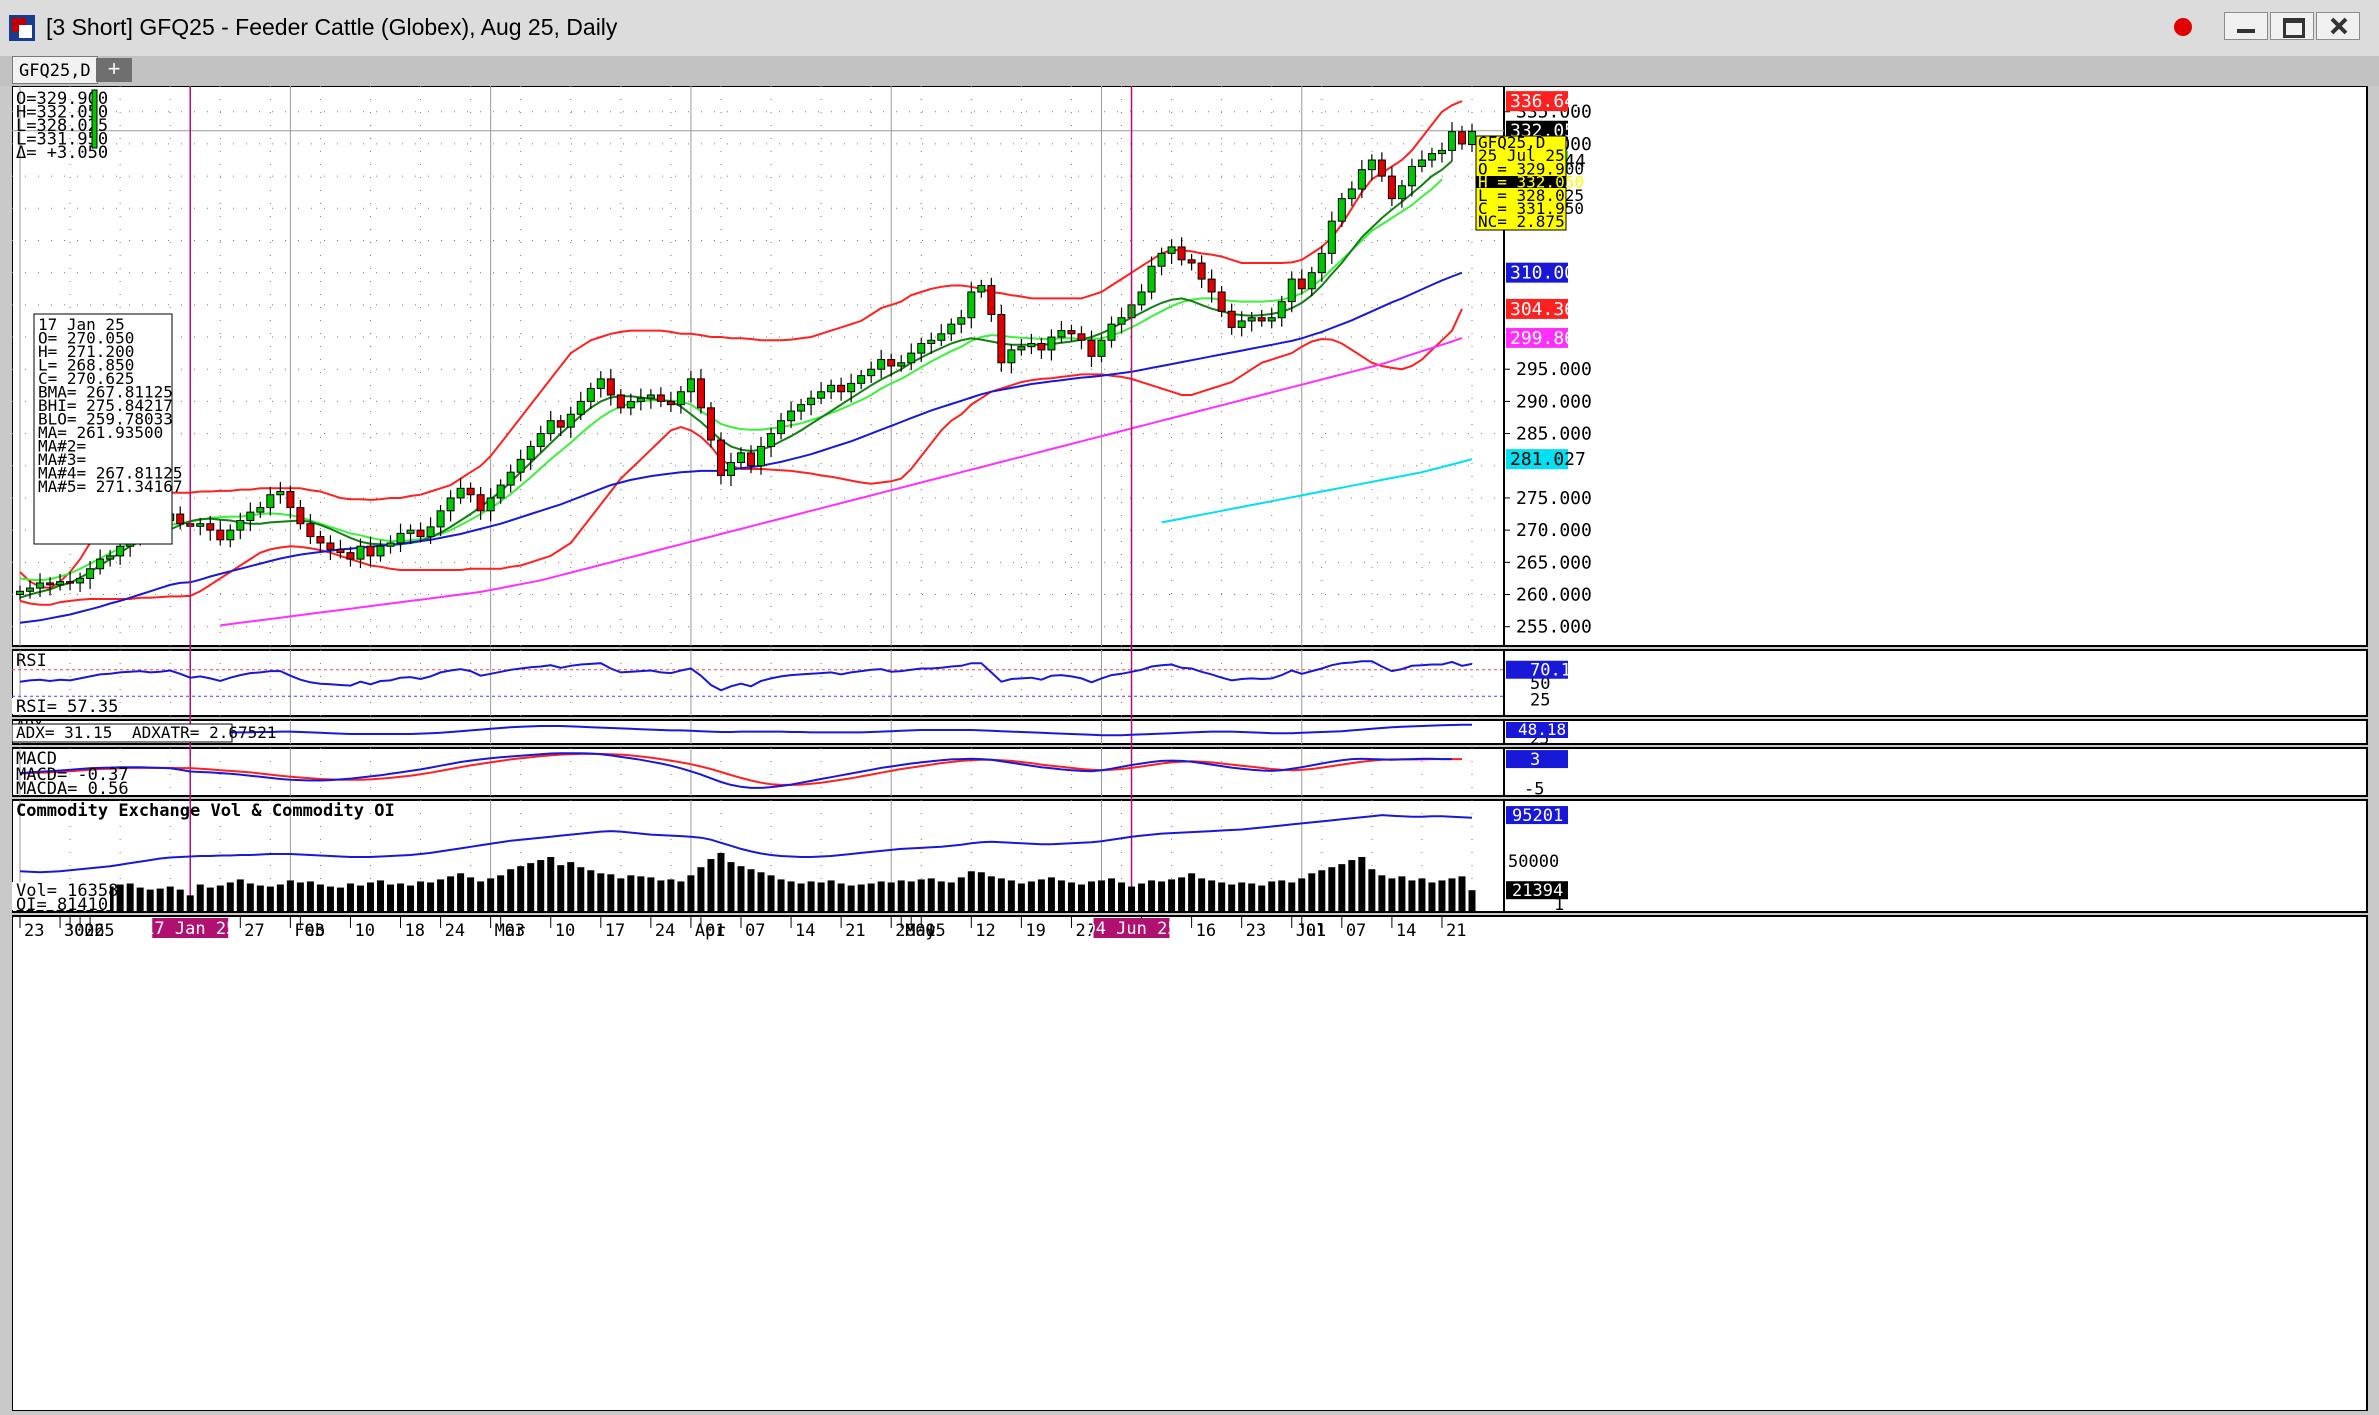 This screenshot has width=2379, height=1415. Describe the element at coordinates (746, 676) in the screenshot. I see `rsi-line` at that location.